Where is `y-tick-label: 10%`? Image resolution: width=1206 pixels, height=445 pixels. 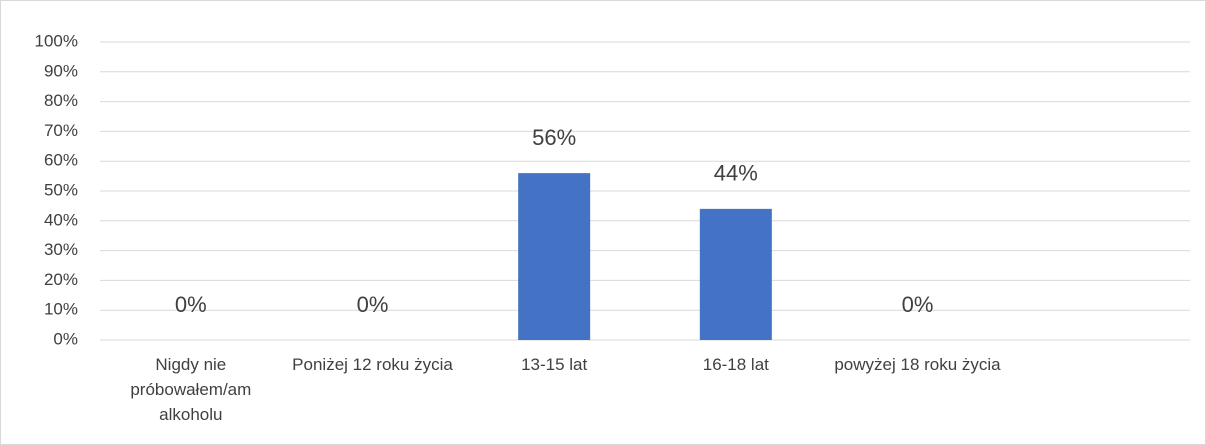 y-tick-label: 10% is located at coordinates (61, 309).